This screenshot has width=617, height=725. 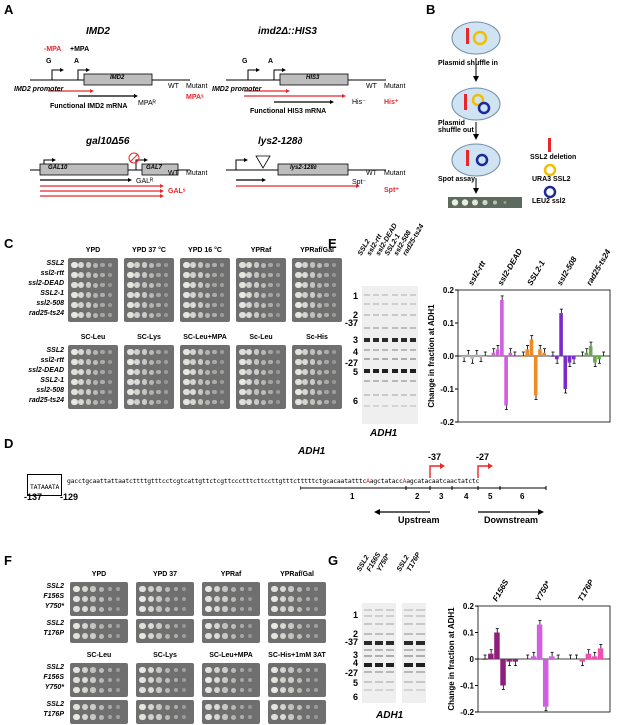 What do you see at coordinates (355, 340) in the screenshot?
I see `gel-window-label: 3` at bounding box center [355, 340].